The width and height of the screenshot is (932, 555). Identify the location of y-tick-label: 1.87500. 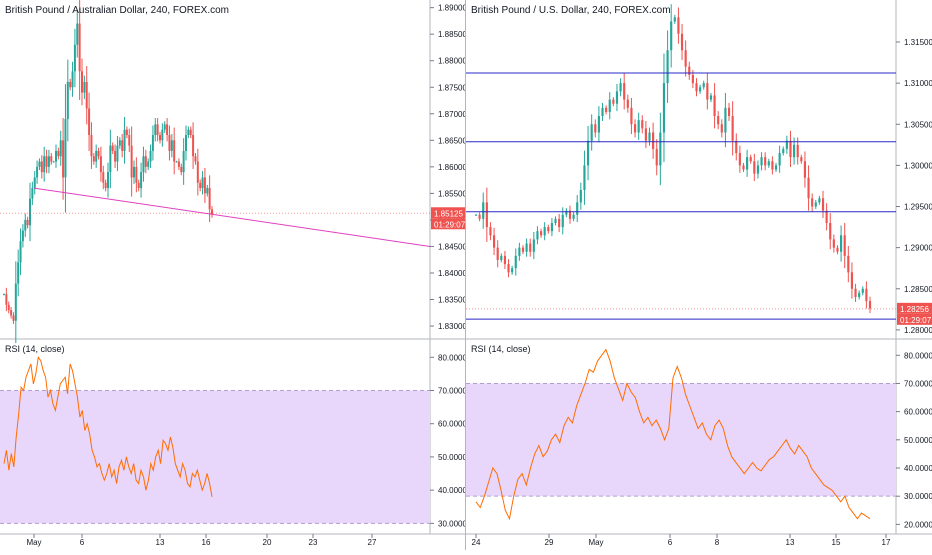
(452, 87).